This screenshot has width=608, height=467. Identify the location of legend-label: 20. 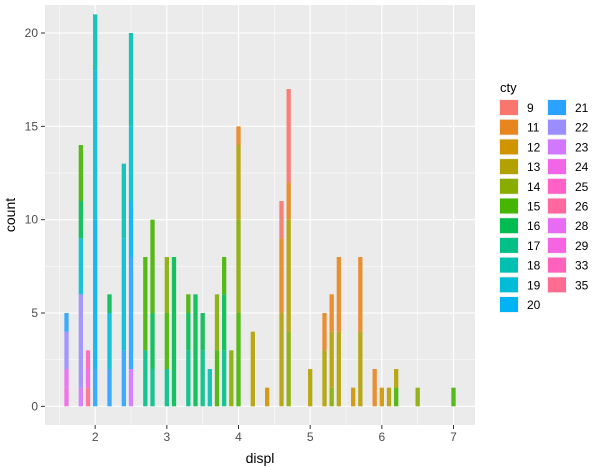
(534, 305).